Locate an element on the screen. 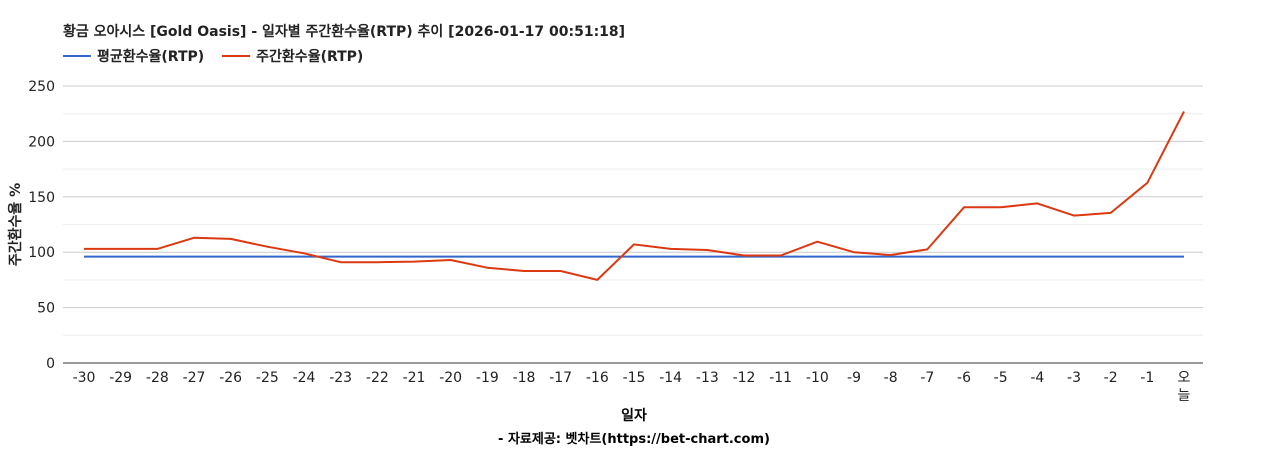  x-tick-label: -28 is located at coordinates (157, 378).